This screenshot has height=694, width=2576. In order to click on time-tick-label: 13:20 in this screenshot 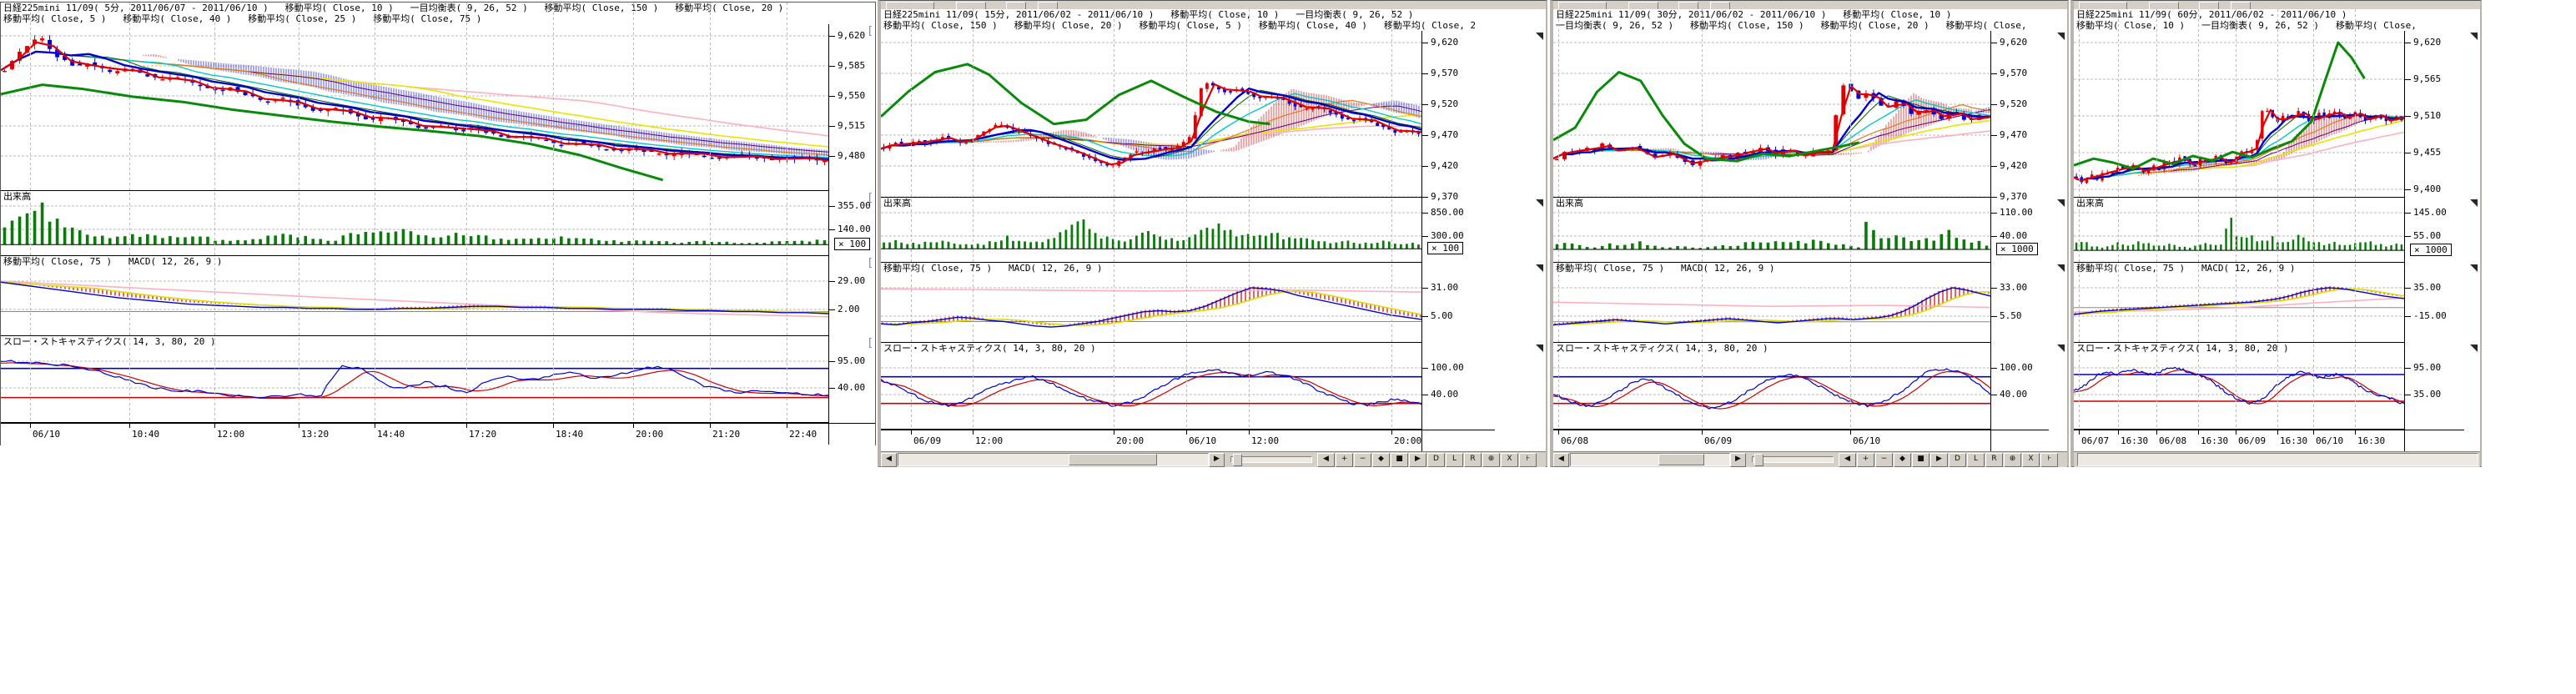, I will do `click(315, 434)`.